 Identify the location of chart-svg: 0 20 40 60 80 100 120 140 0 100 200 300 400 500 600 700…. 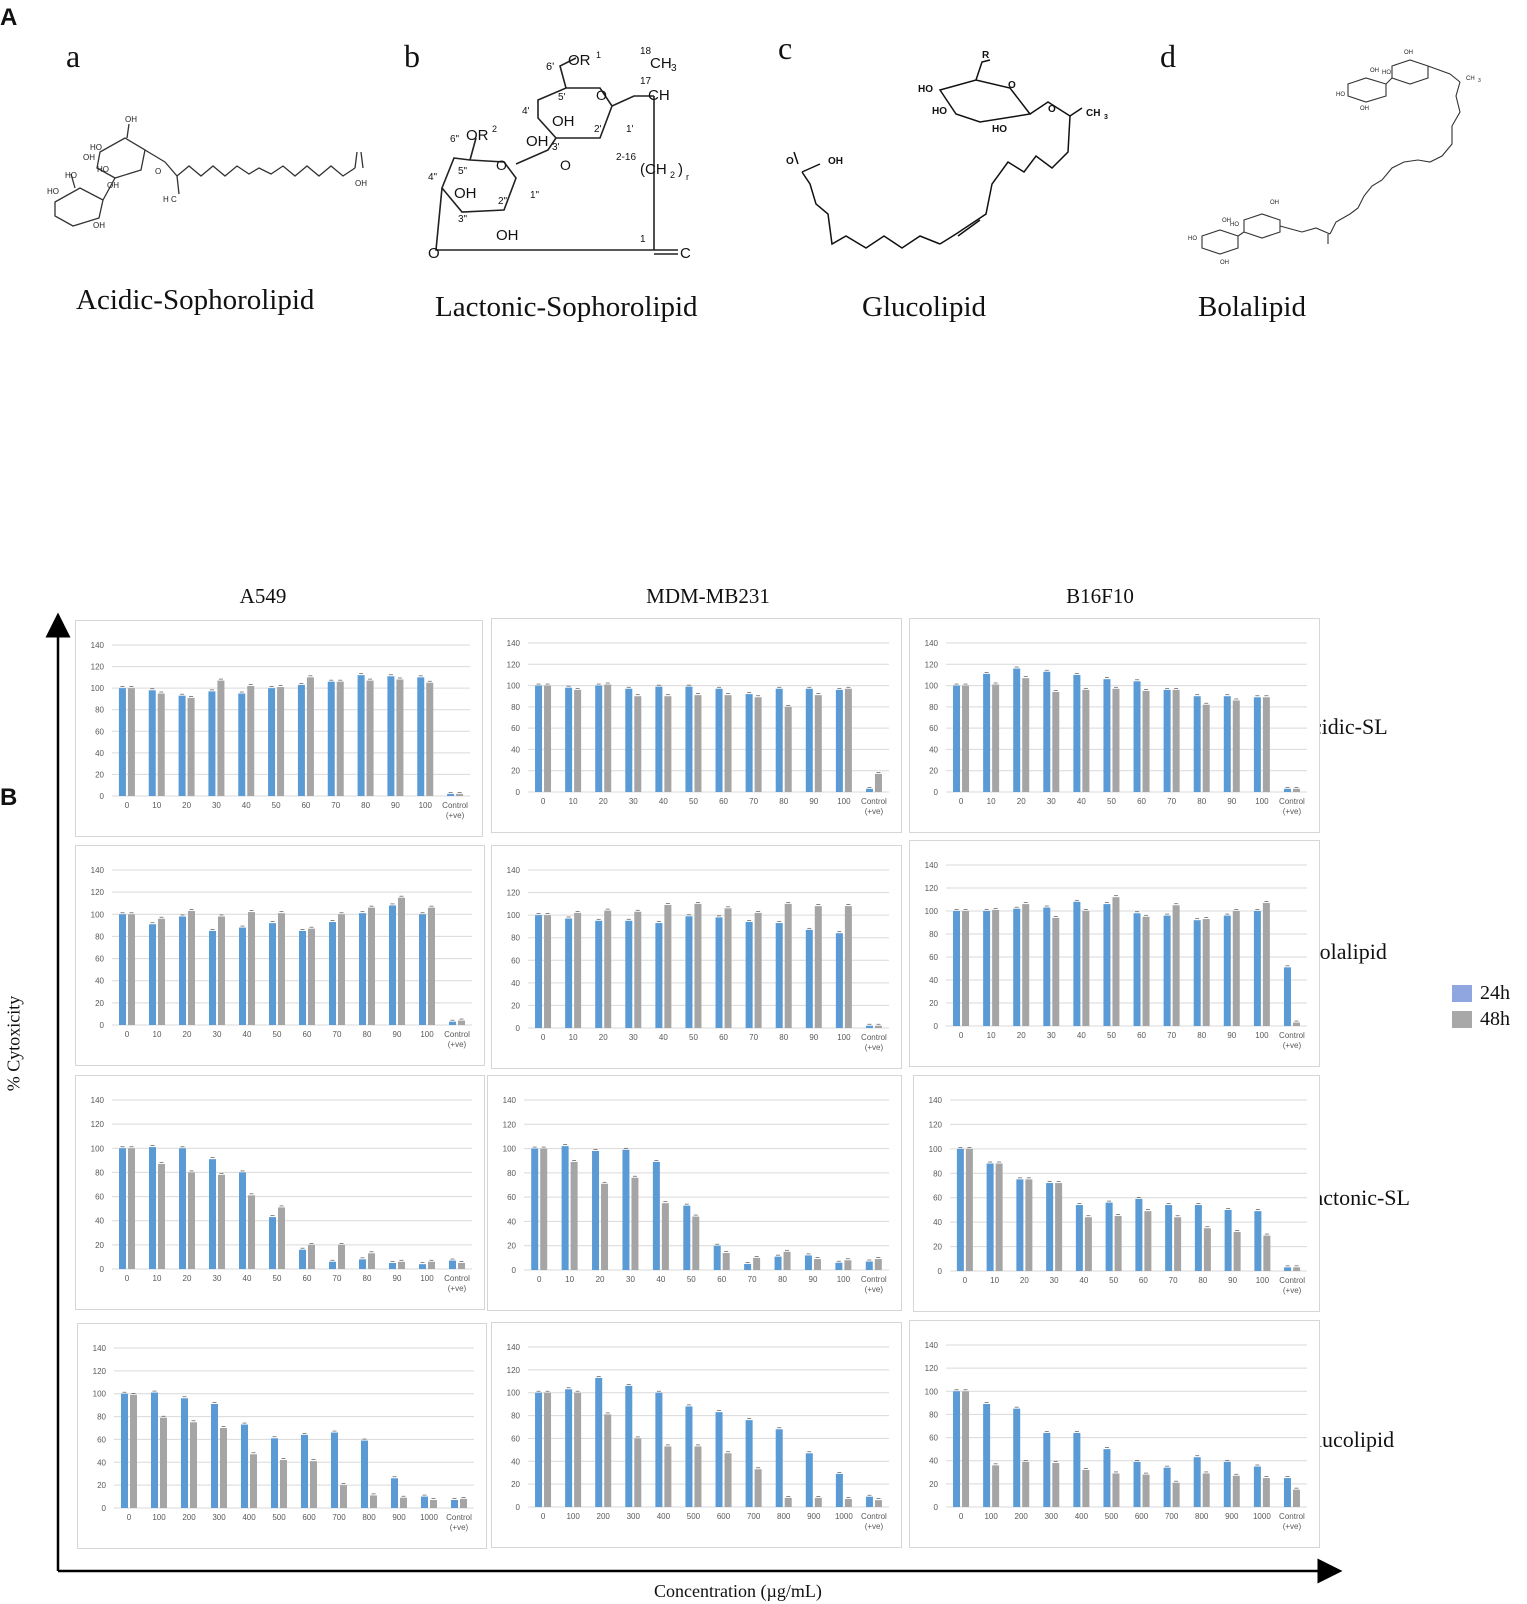
(283, 1438).